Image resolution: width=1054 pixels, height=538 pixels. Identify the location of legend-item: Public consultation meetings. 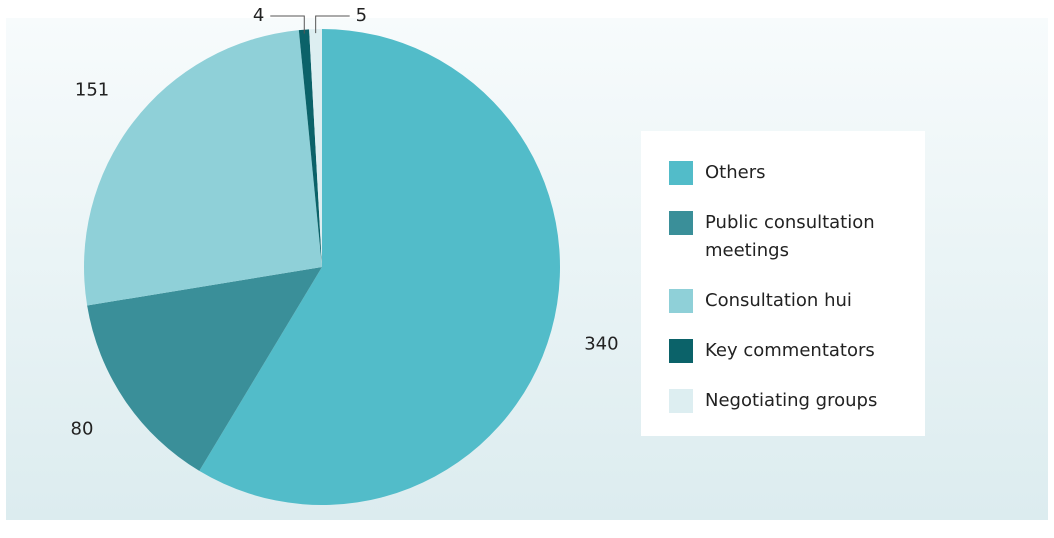
(787, 237).